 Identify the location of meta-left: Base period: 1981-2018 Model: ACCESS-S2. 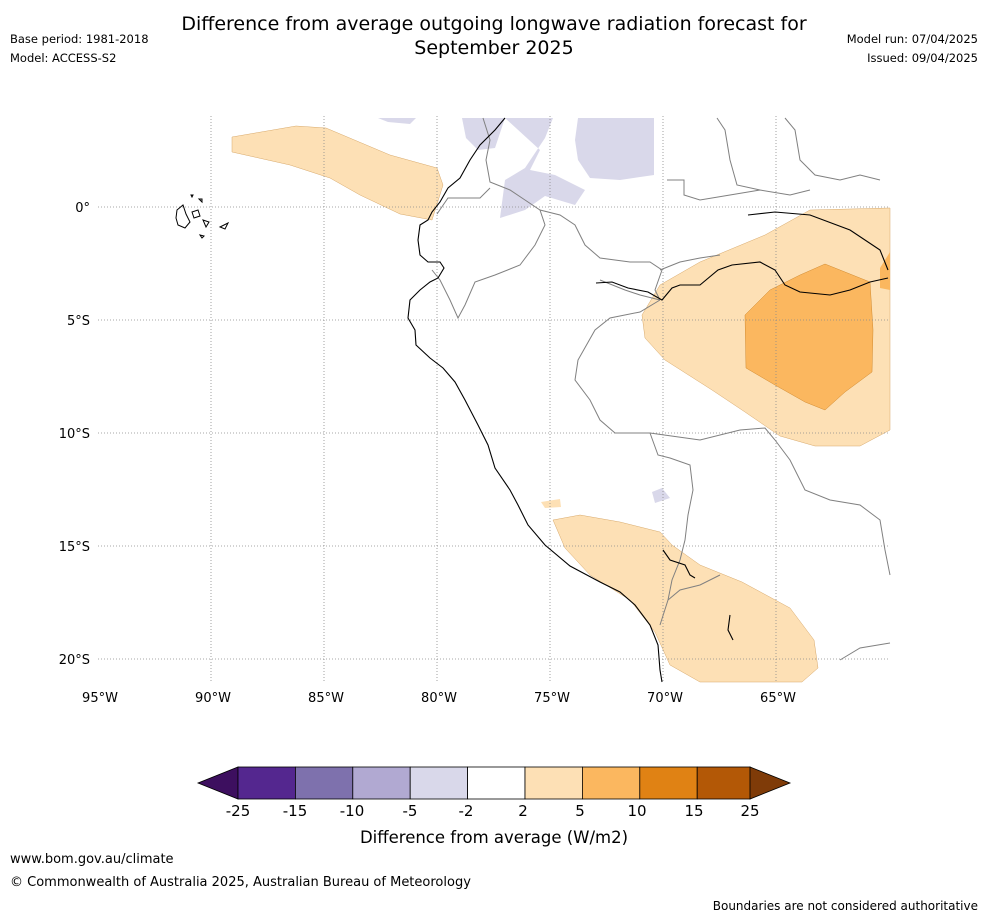
(79, 49).